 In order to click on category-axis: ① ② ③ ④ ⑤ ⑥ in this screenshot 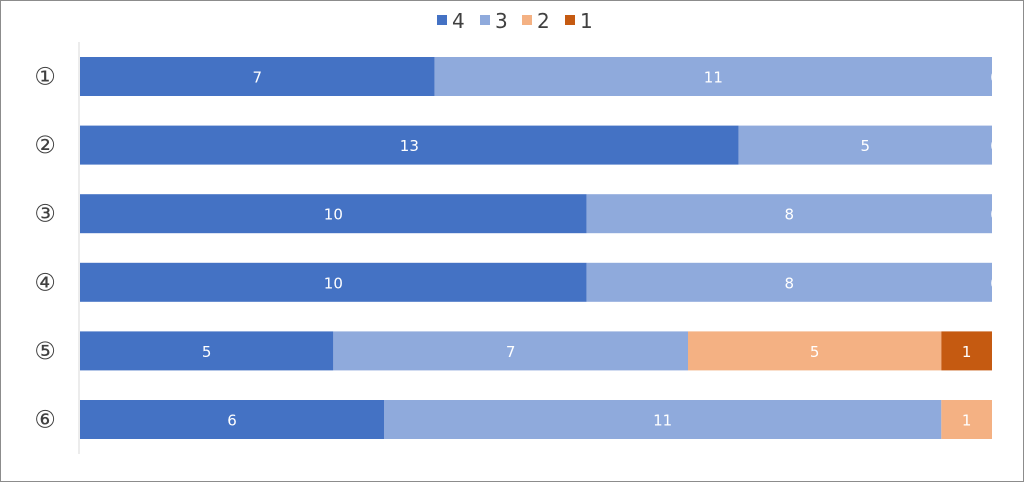, I will do `click(45, 248)`.